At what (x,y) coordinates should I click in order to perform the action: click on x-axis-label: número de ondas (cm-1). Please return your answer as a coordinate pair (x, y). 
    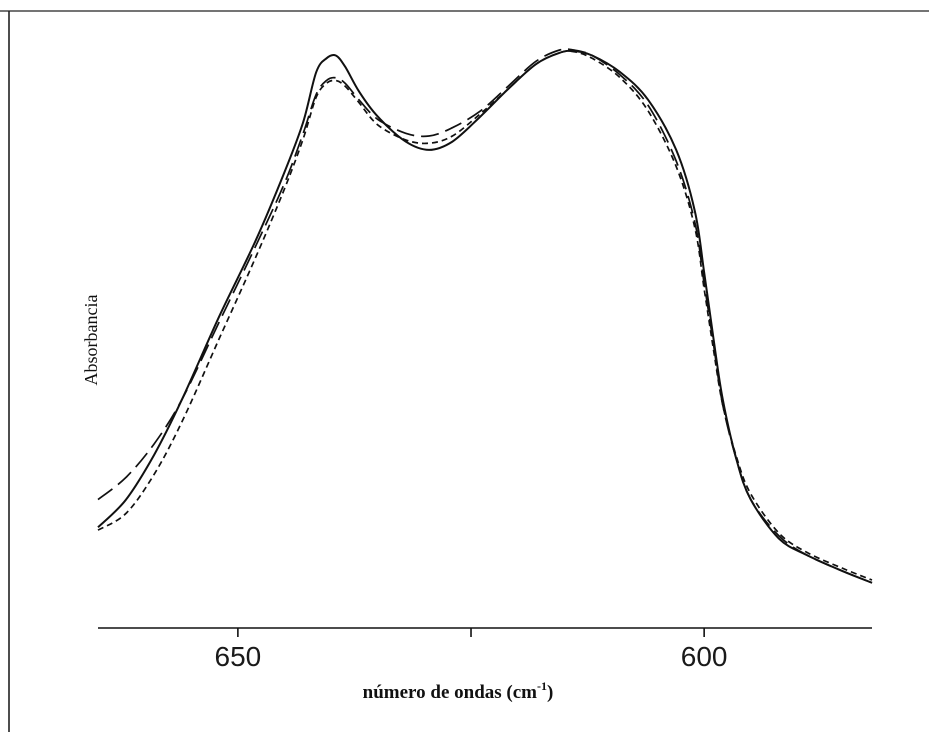
    Looking at the image, I should click on (458, 691).